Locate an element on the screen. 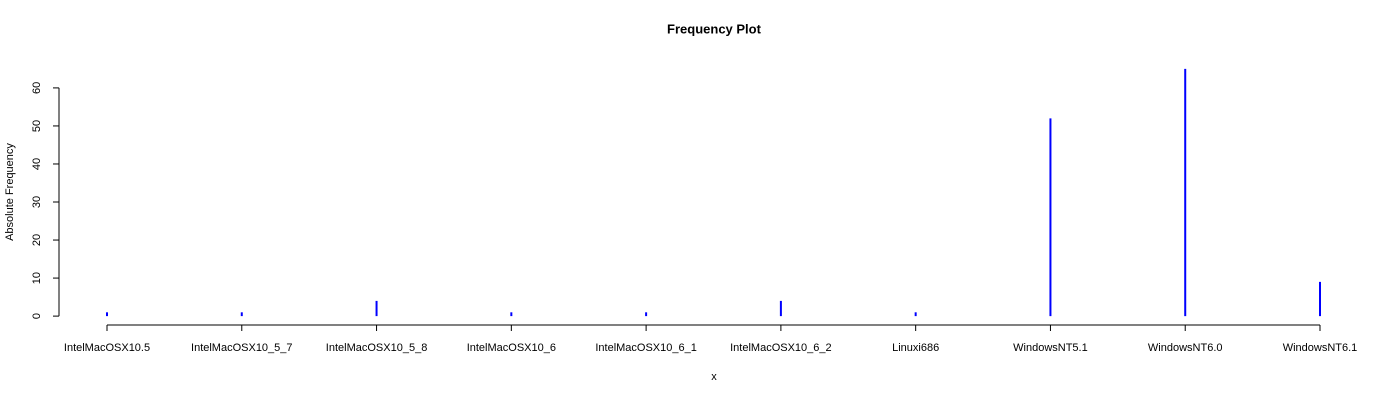 The height and width of the screenshot is (400, 1399). y-tick-label: 40 is located at coordinates (37, 164).